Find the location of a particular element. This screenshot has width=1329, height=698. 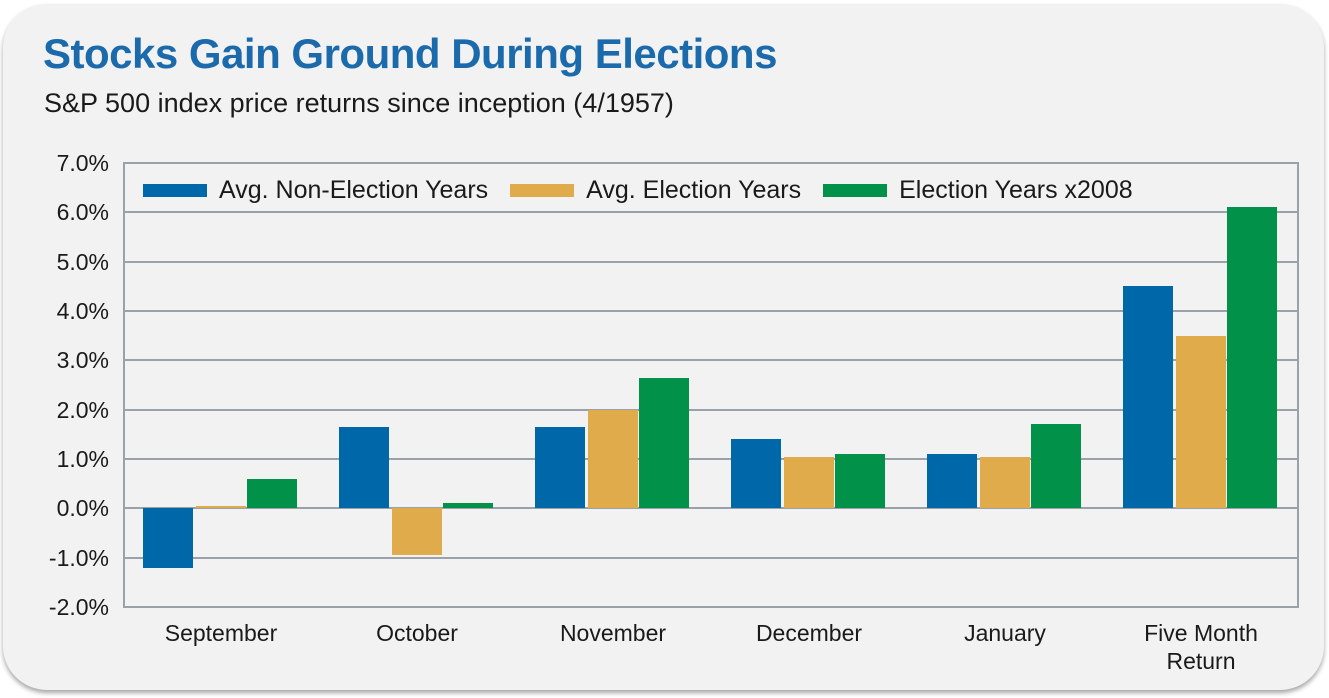

y-tick-label: 2.0% is located at coordinates (82, 409).